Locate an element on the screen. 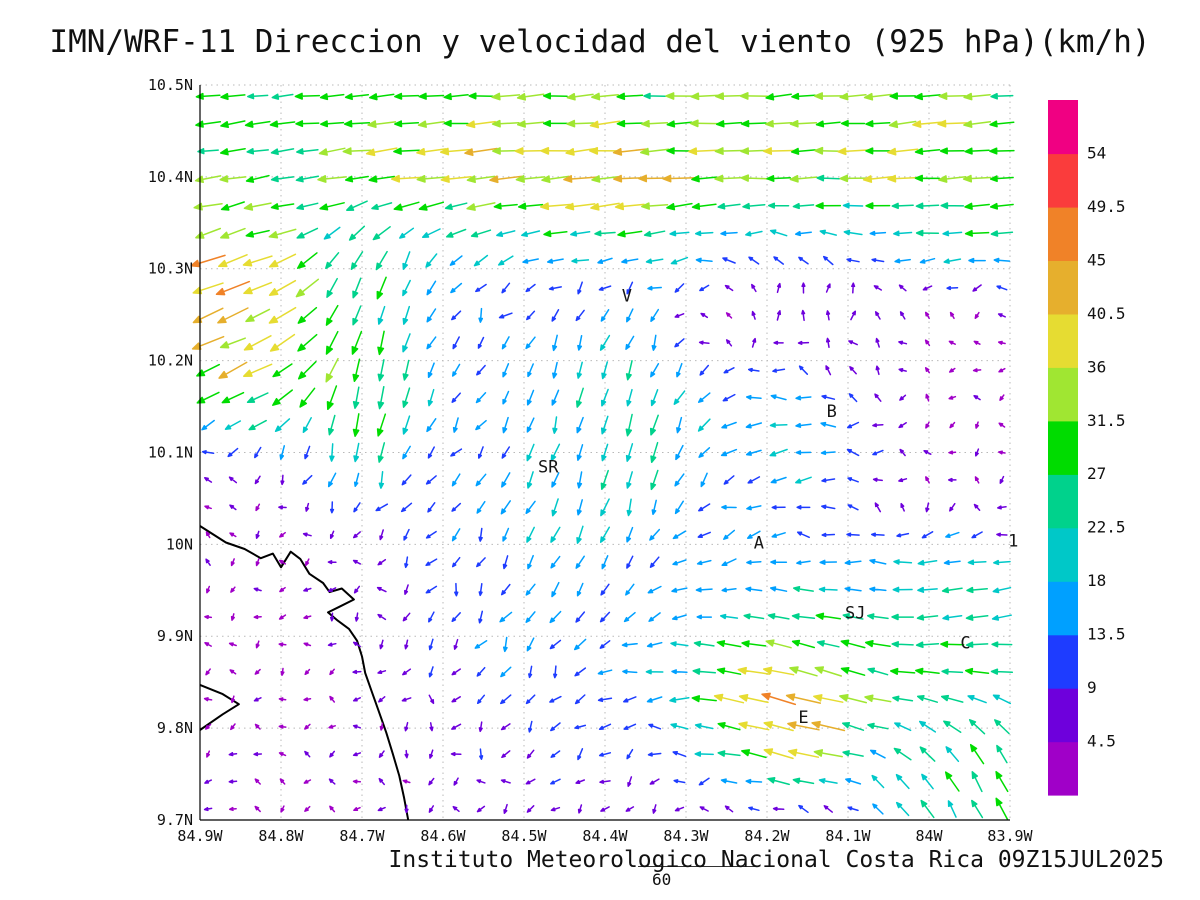 This screenshot has height=900, width=1200. station-label-C: C is located at coordinates (965, 644).